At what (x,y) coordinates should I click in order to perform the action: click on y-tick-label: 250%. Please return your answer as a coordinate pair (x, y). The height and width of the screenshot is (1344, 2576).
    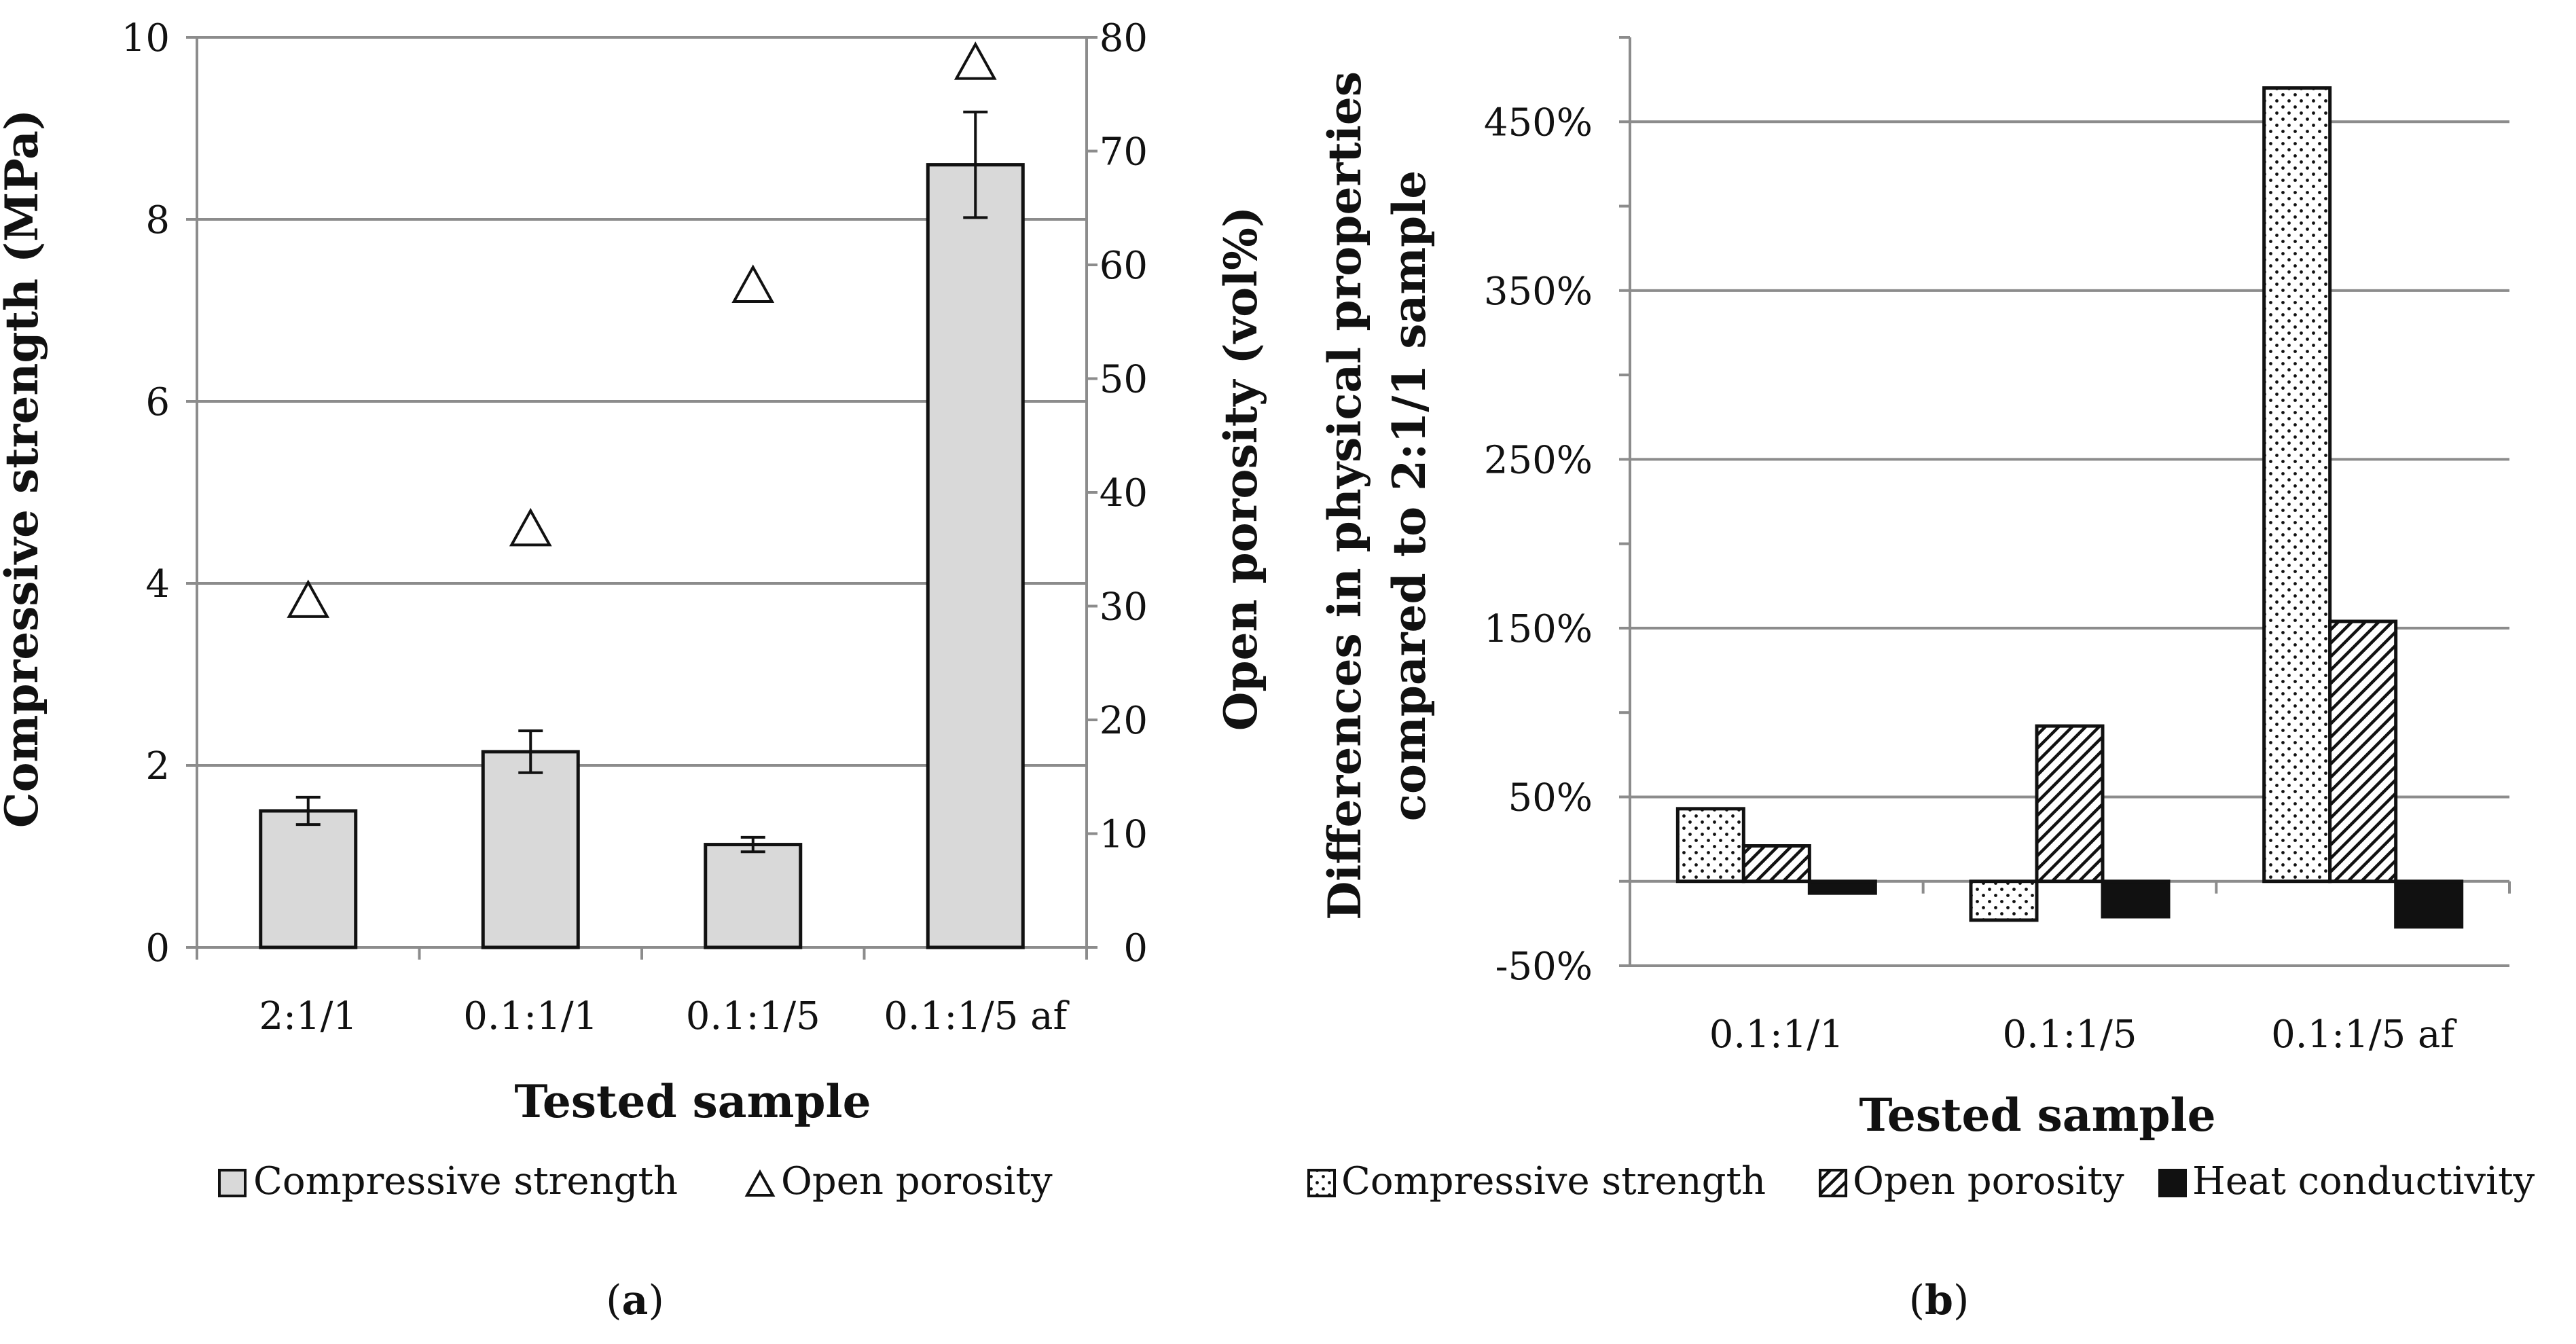
    Looking at the image, I should click on (1538, 460).